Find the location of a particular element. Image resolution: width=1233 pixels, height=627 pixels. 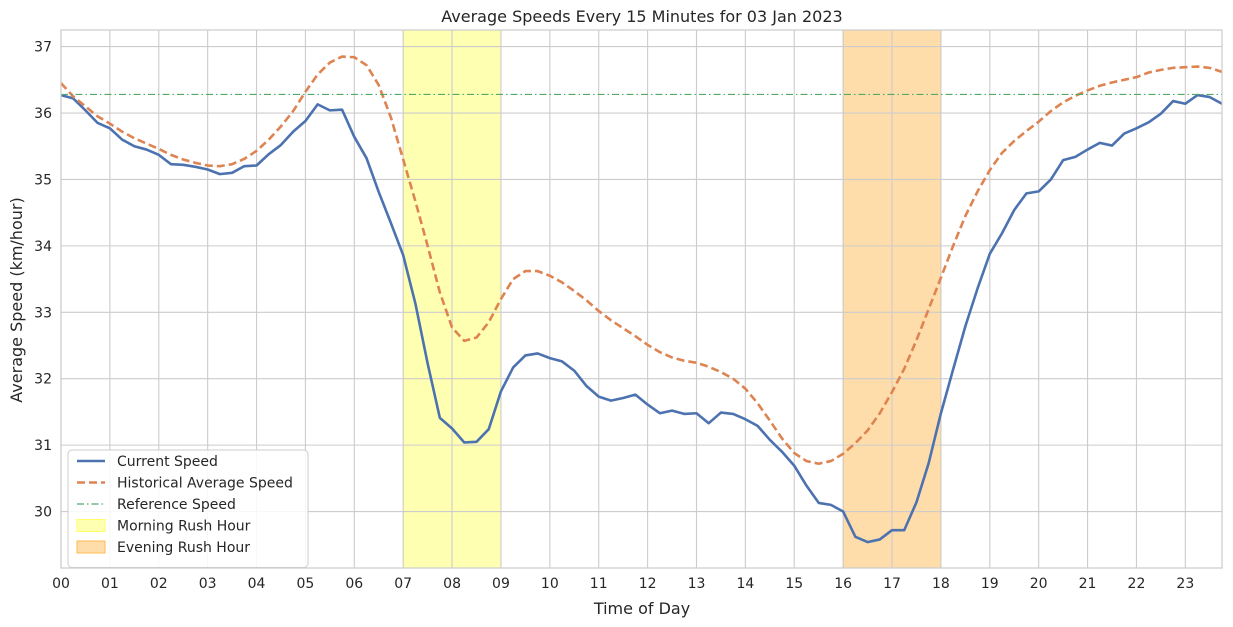

x-tick-label: 20 is located at coordinates (1039, 584).